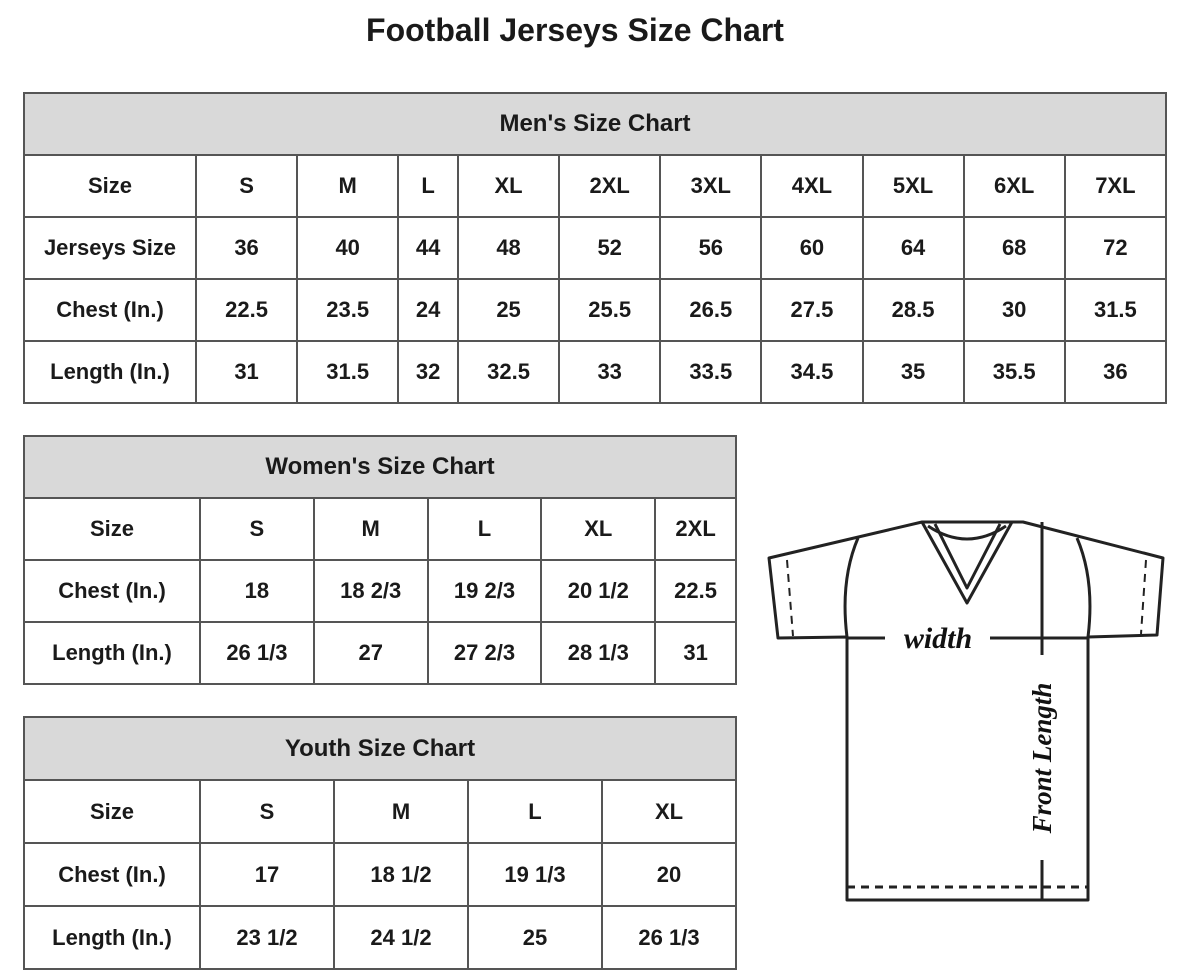  What do you see at coordinates (913, 186) in the screenshot?
I see `table-cell: 5XL` at bounding box center [913, 186].